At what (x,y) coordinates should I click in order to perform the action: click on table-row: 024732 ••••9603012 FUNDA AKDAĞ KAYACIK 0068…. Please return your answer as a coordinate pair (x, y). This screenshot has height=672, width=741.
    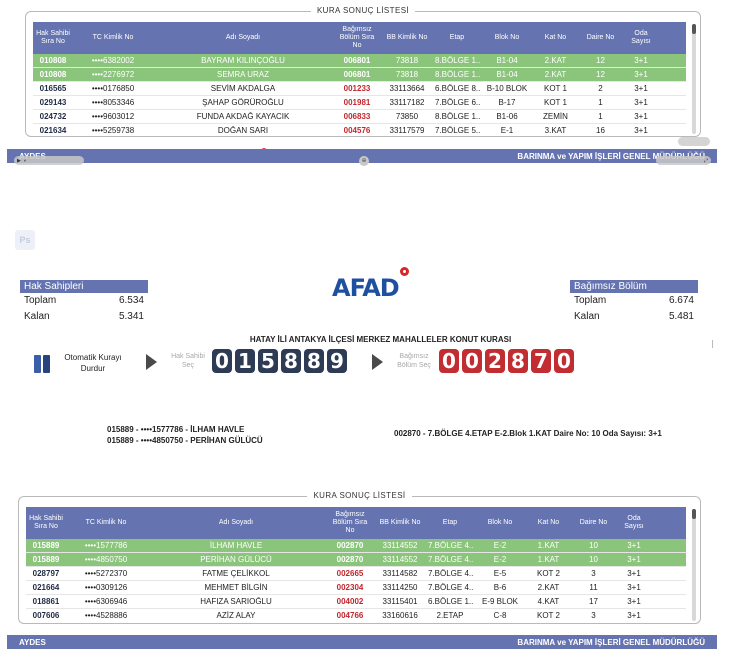
    Looking at the image, I should click on (359, 117).